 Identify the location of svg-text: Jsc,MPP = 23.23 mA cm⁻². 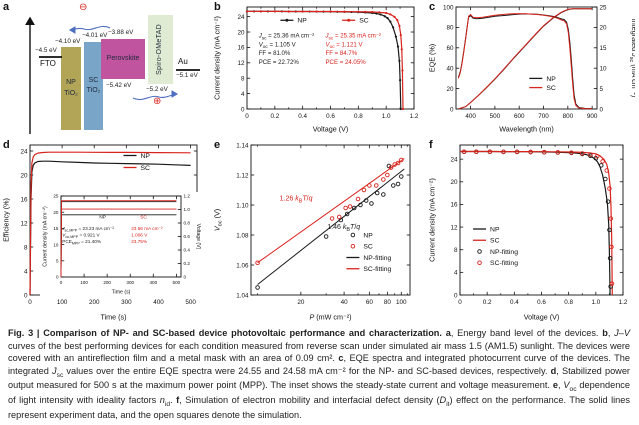
(87, 229).